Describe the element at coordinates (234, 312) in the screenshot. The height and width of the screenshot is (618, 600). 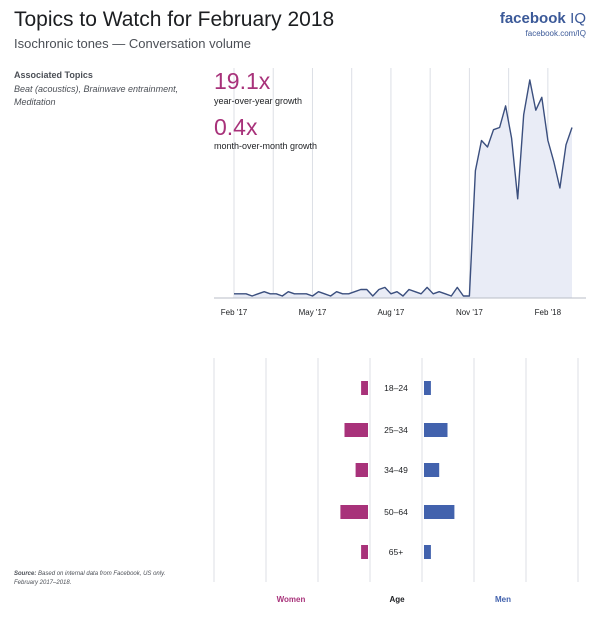
I see `x-tick-label: Feb '17` at that location.